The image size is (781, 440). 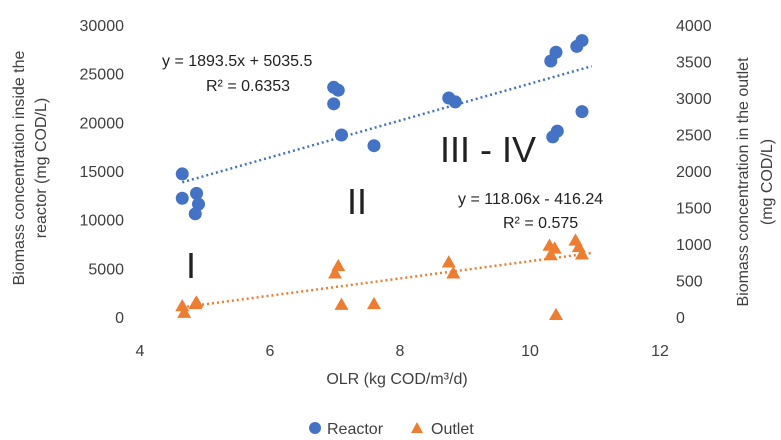 I want to click on y-tick-label: 30000, so click(x=102, y=26).